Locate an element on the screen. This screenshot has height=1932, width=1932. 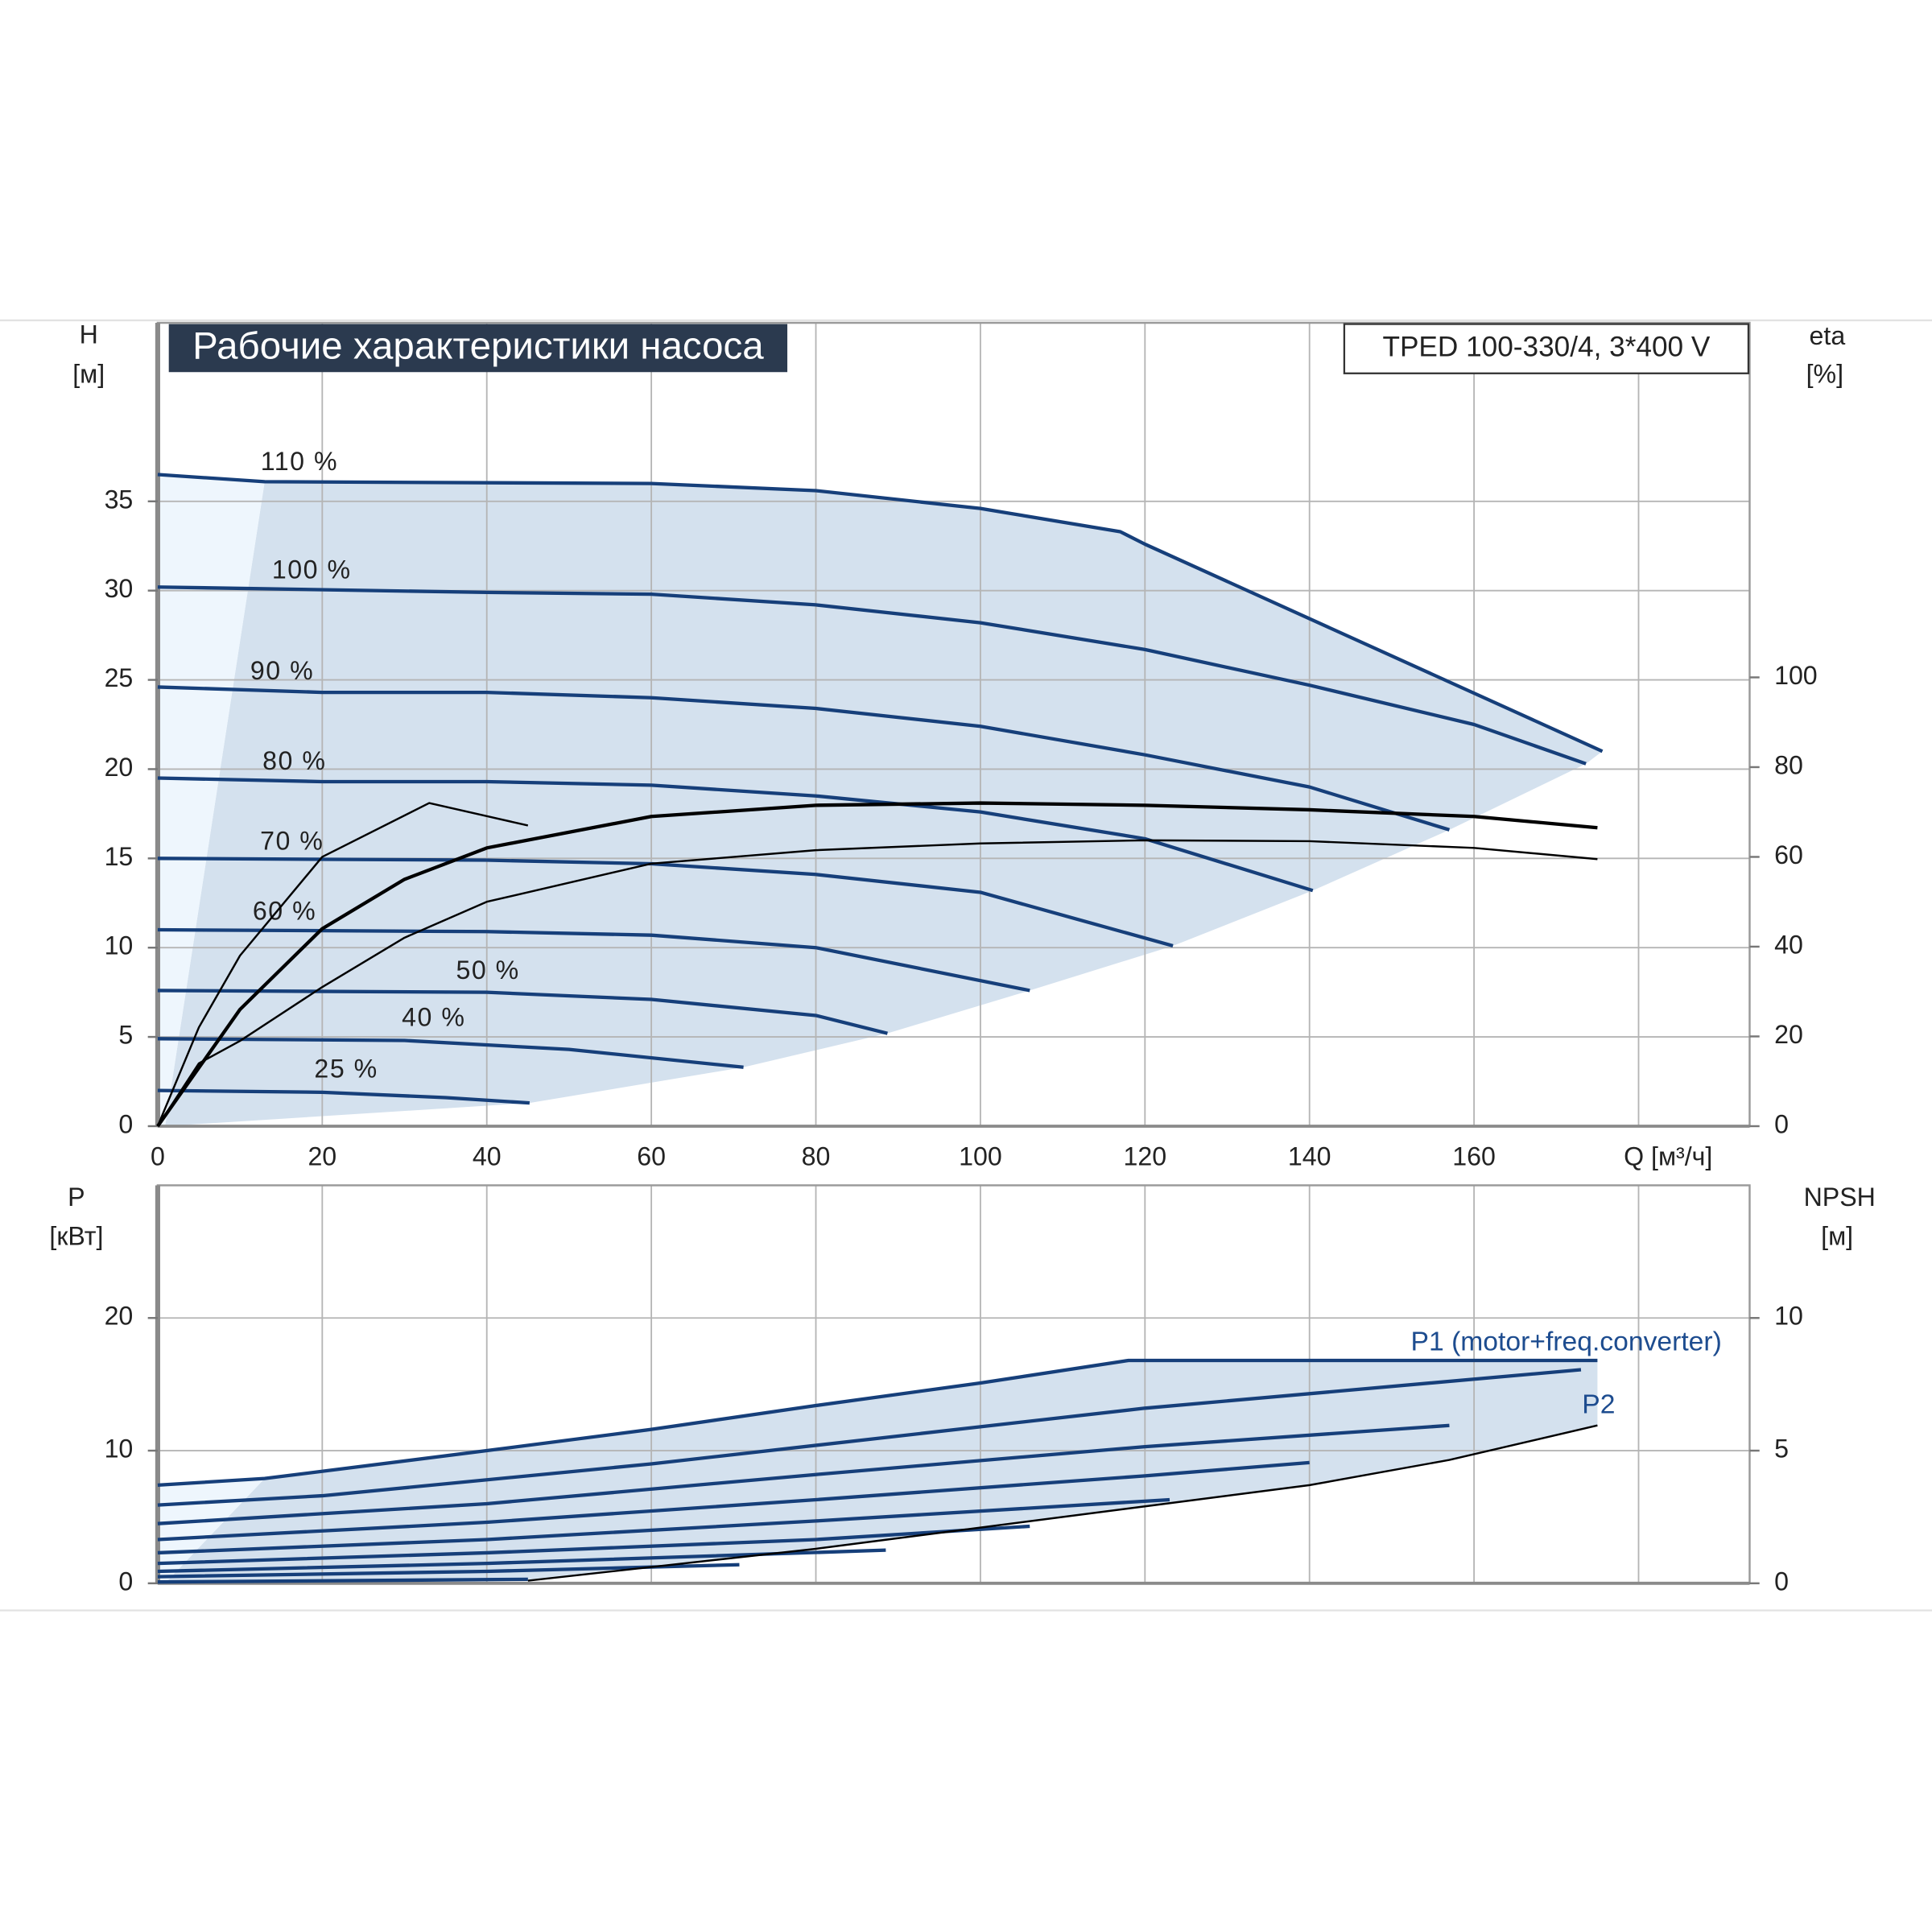
y-tick-label: 25 is located at coordinates (119, 677).